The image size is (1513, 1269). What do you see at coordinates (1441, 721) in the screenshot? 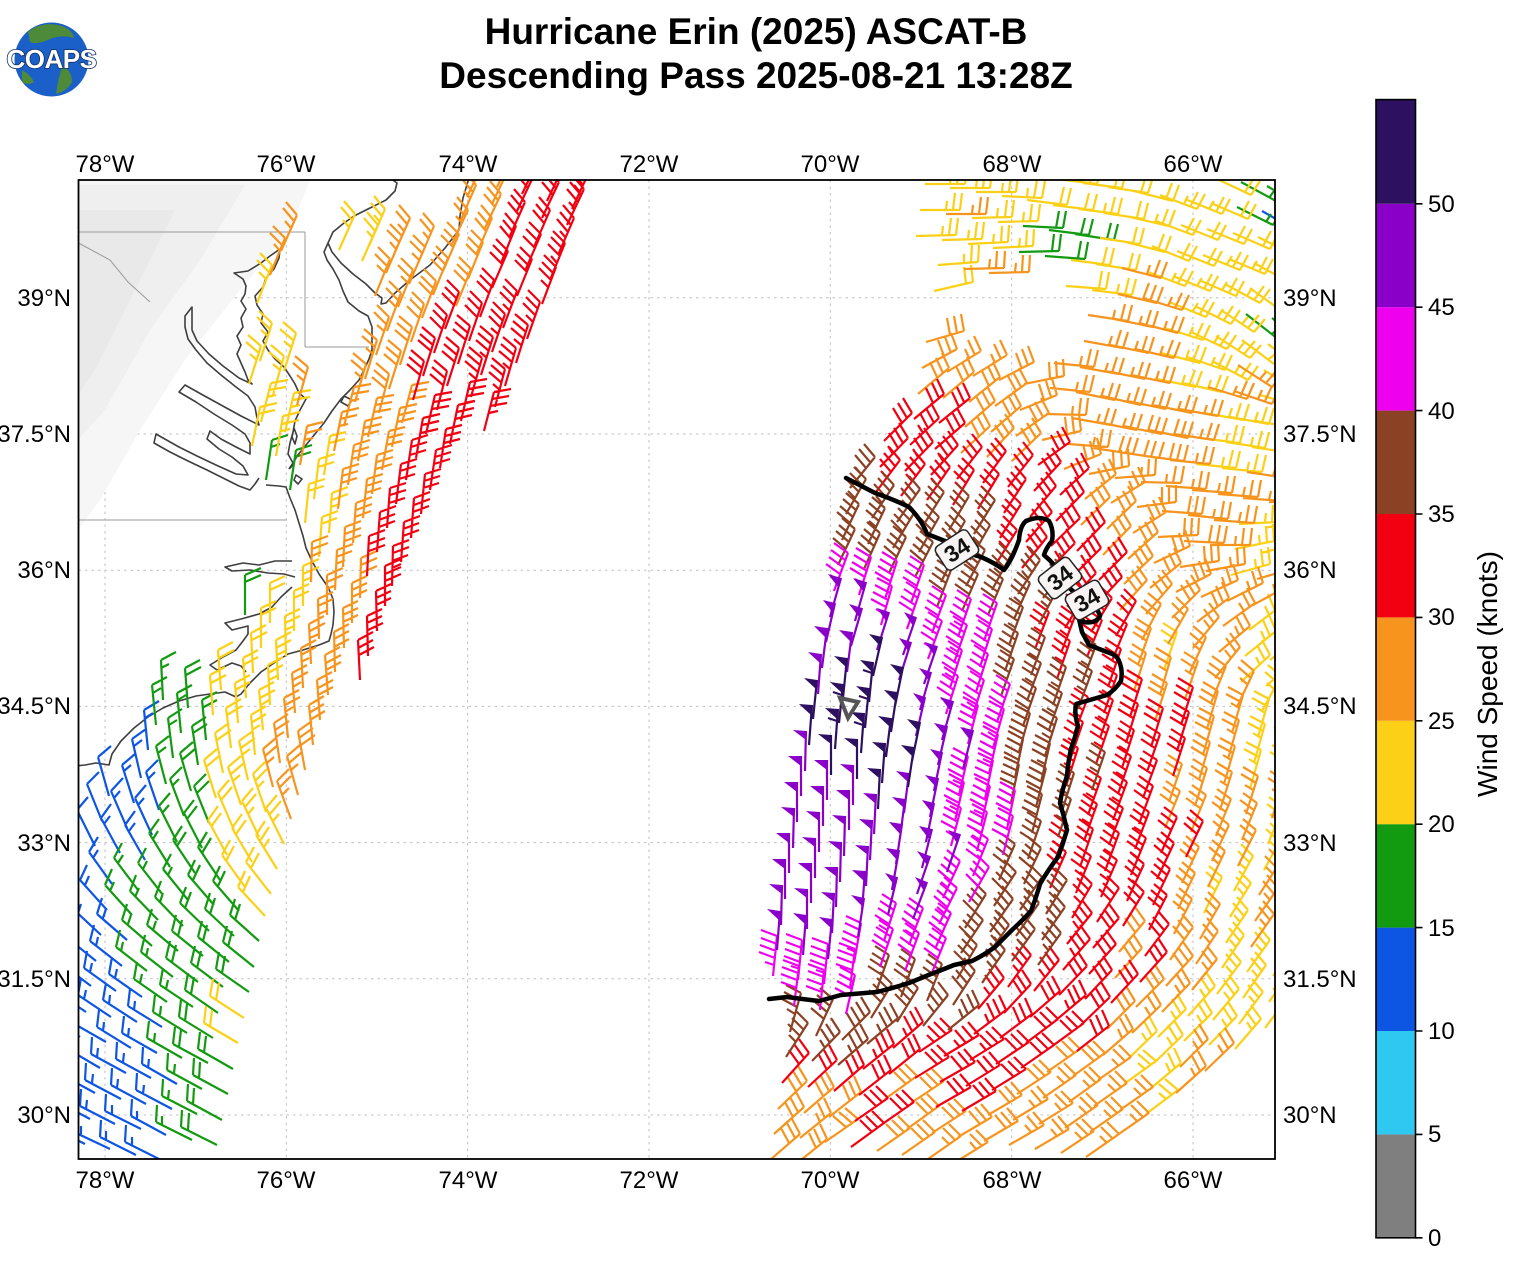
I see `svg-text: 25` at bounding box center [1441, 721].